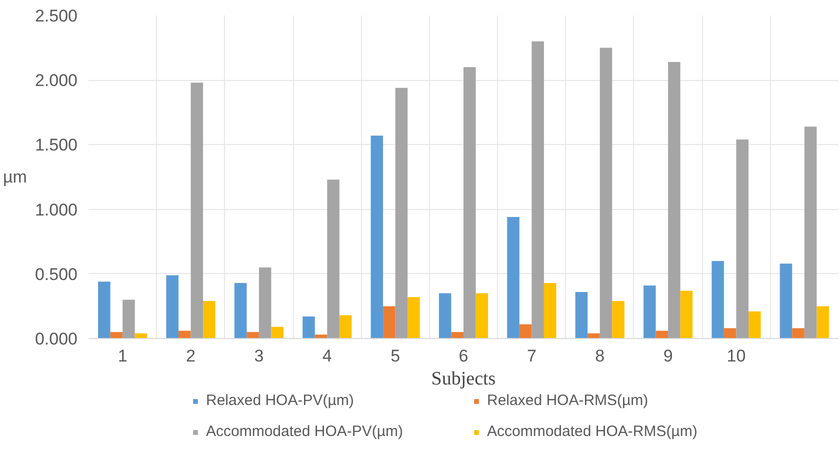 This screenshot has height=469, width=840. What do you see at coordinates (531, 356) in the screenshot?
I see `x-tick-label: 7` at bounding box center [531, 356].